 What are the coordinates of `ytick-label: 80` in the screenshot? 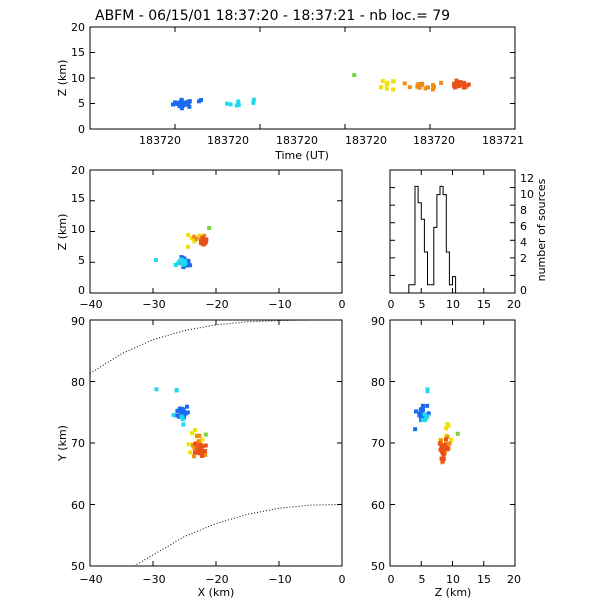 It's located at (78, 382).